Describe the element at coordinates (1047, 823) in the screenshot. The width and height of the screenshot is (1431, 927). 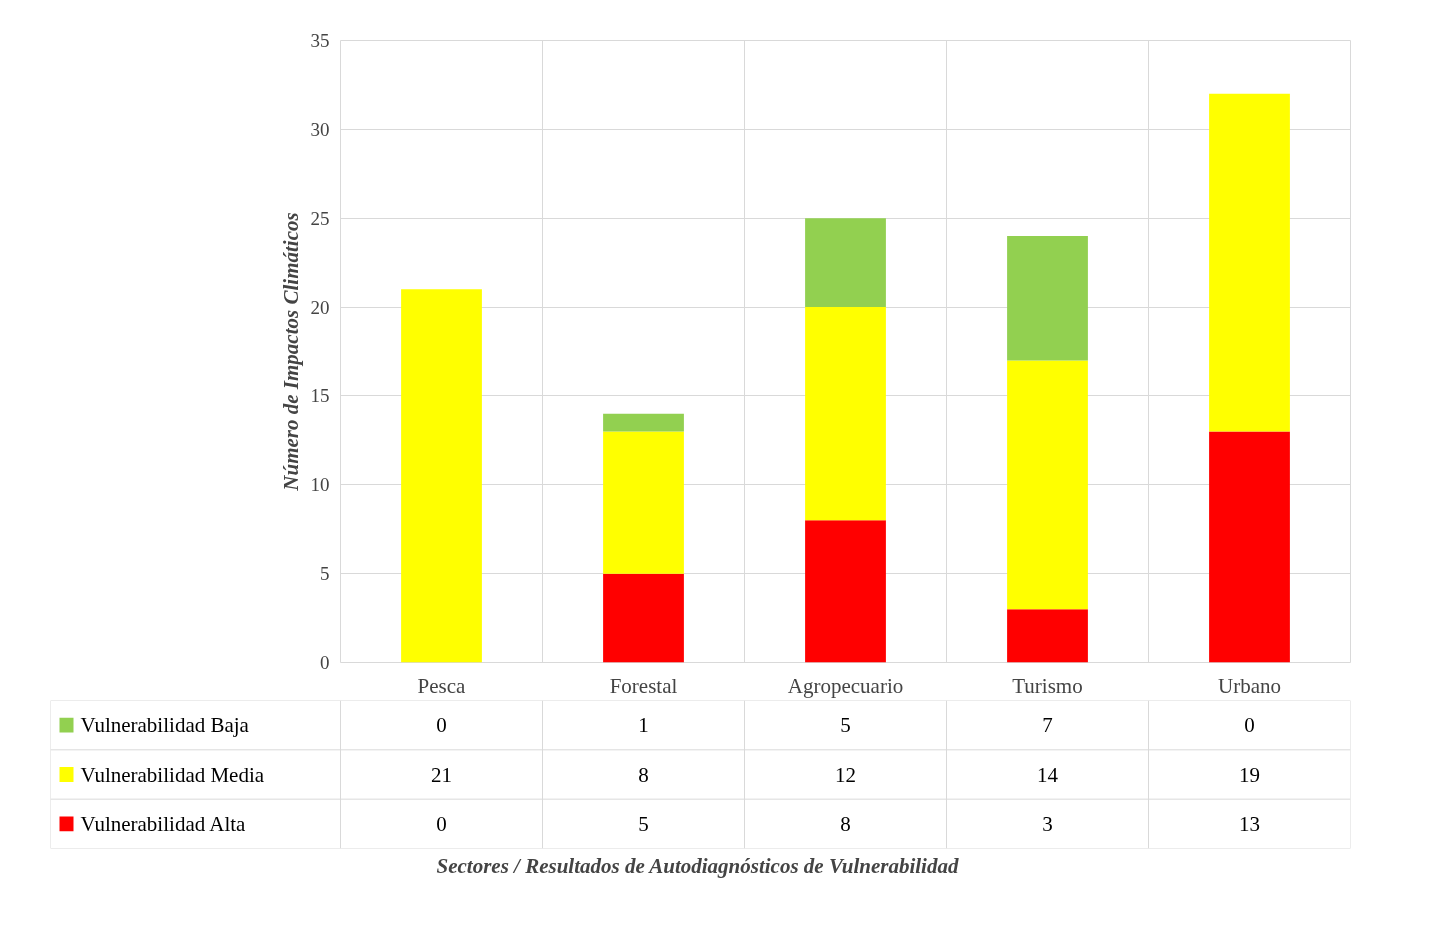
I see `data-label: 3` at that location.